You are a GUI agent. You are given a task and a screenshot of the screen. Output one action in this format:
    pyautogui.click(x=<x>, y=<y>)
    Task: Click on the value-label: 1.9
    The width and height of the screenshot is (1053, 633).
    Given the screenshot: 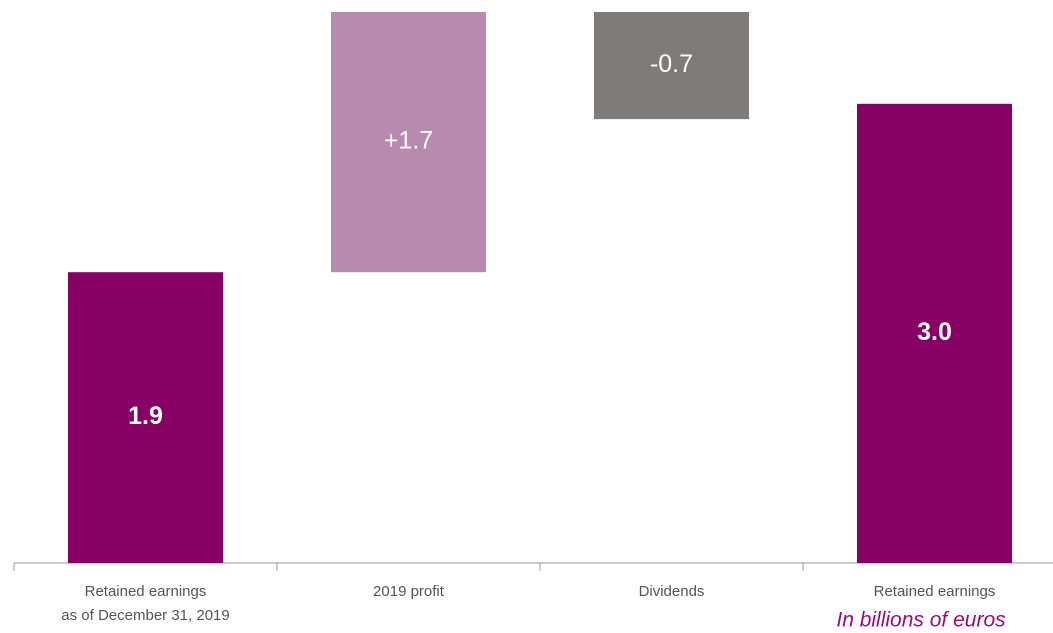 What is the action you would take?
    pyautogui.click(x=145, y=416)
    